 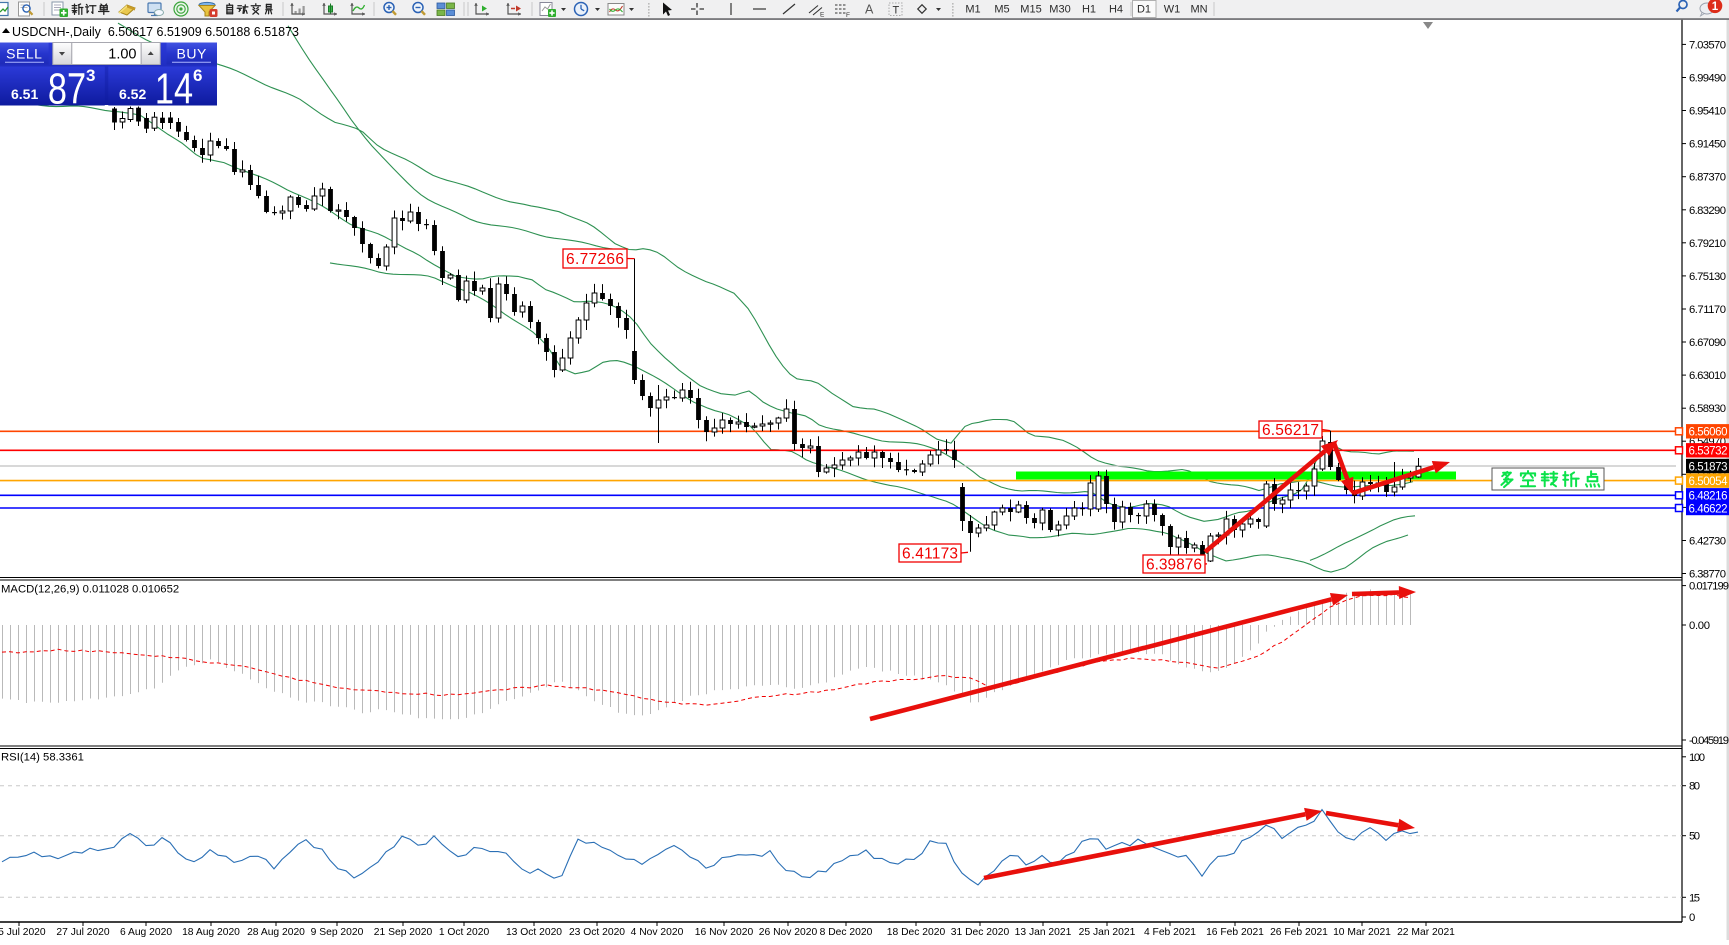 I want to click on svg-text: 1.00, so click(x=122, y=55).